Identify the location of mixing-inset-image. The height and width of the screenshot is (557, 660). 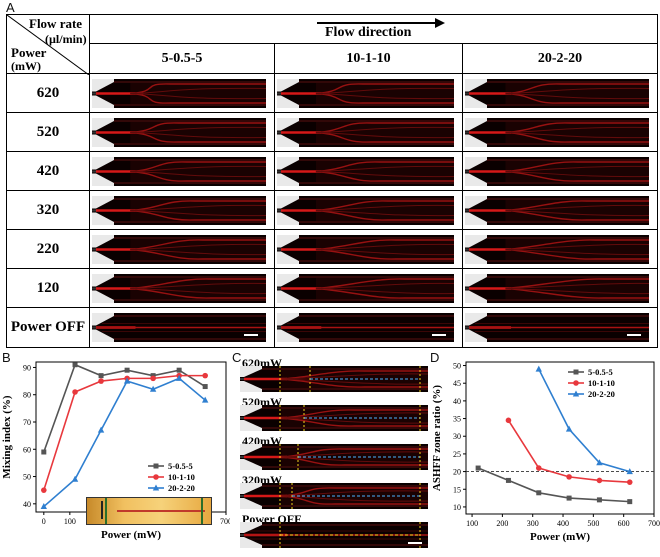
(149, 511).